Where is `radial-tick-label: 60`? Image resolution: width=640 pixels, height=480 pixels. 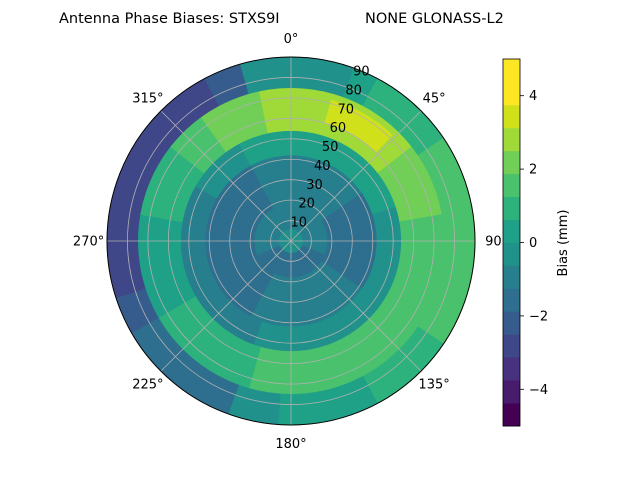
radial-tick-label: 60 is located at coordinates (338, 128).